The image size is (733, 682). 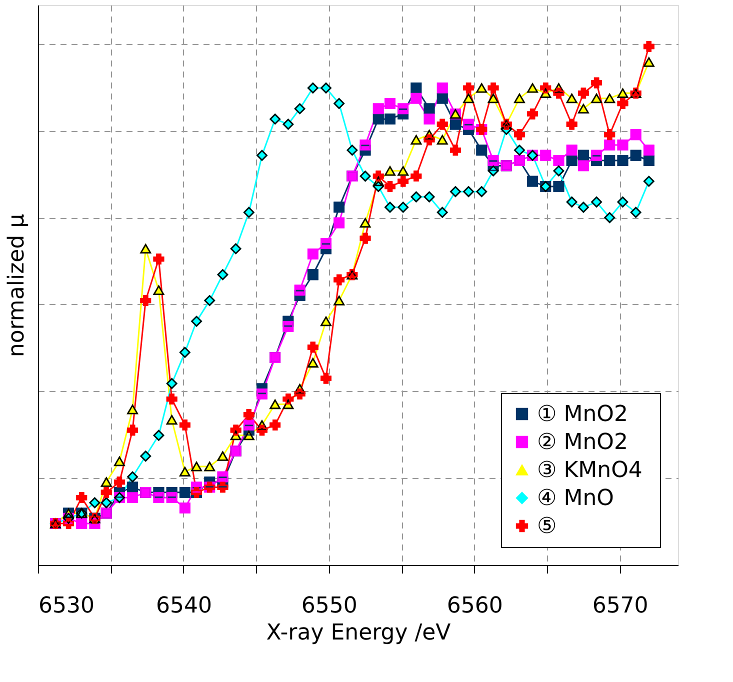 I want to click on x-tick-label: 6550, so click(x=329, y=606).